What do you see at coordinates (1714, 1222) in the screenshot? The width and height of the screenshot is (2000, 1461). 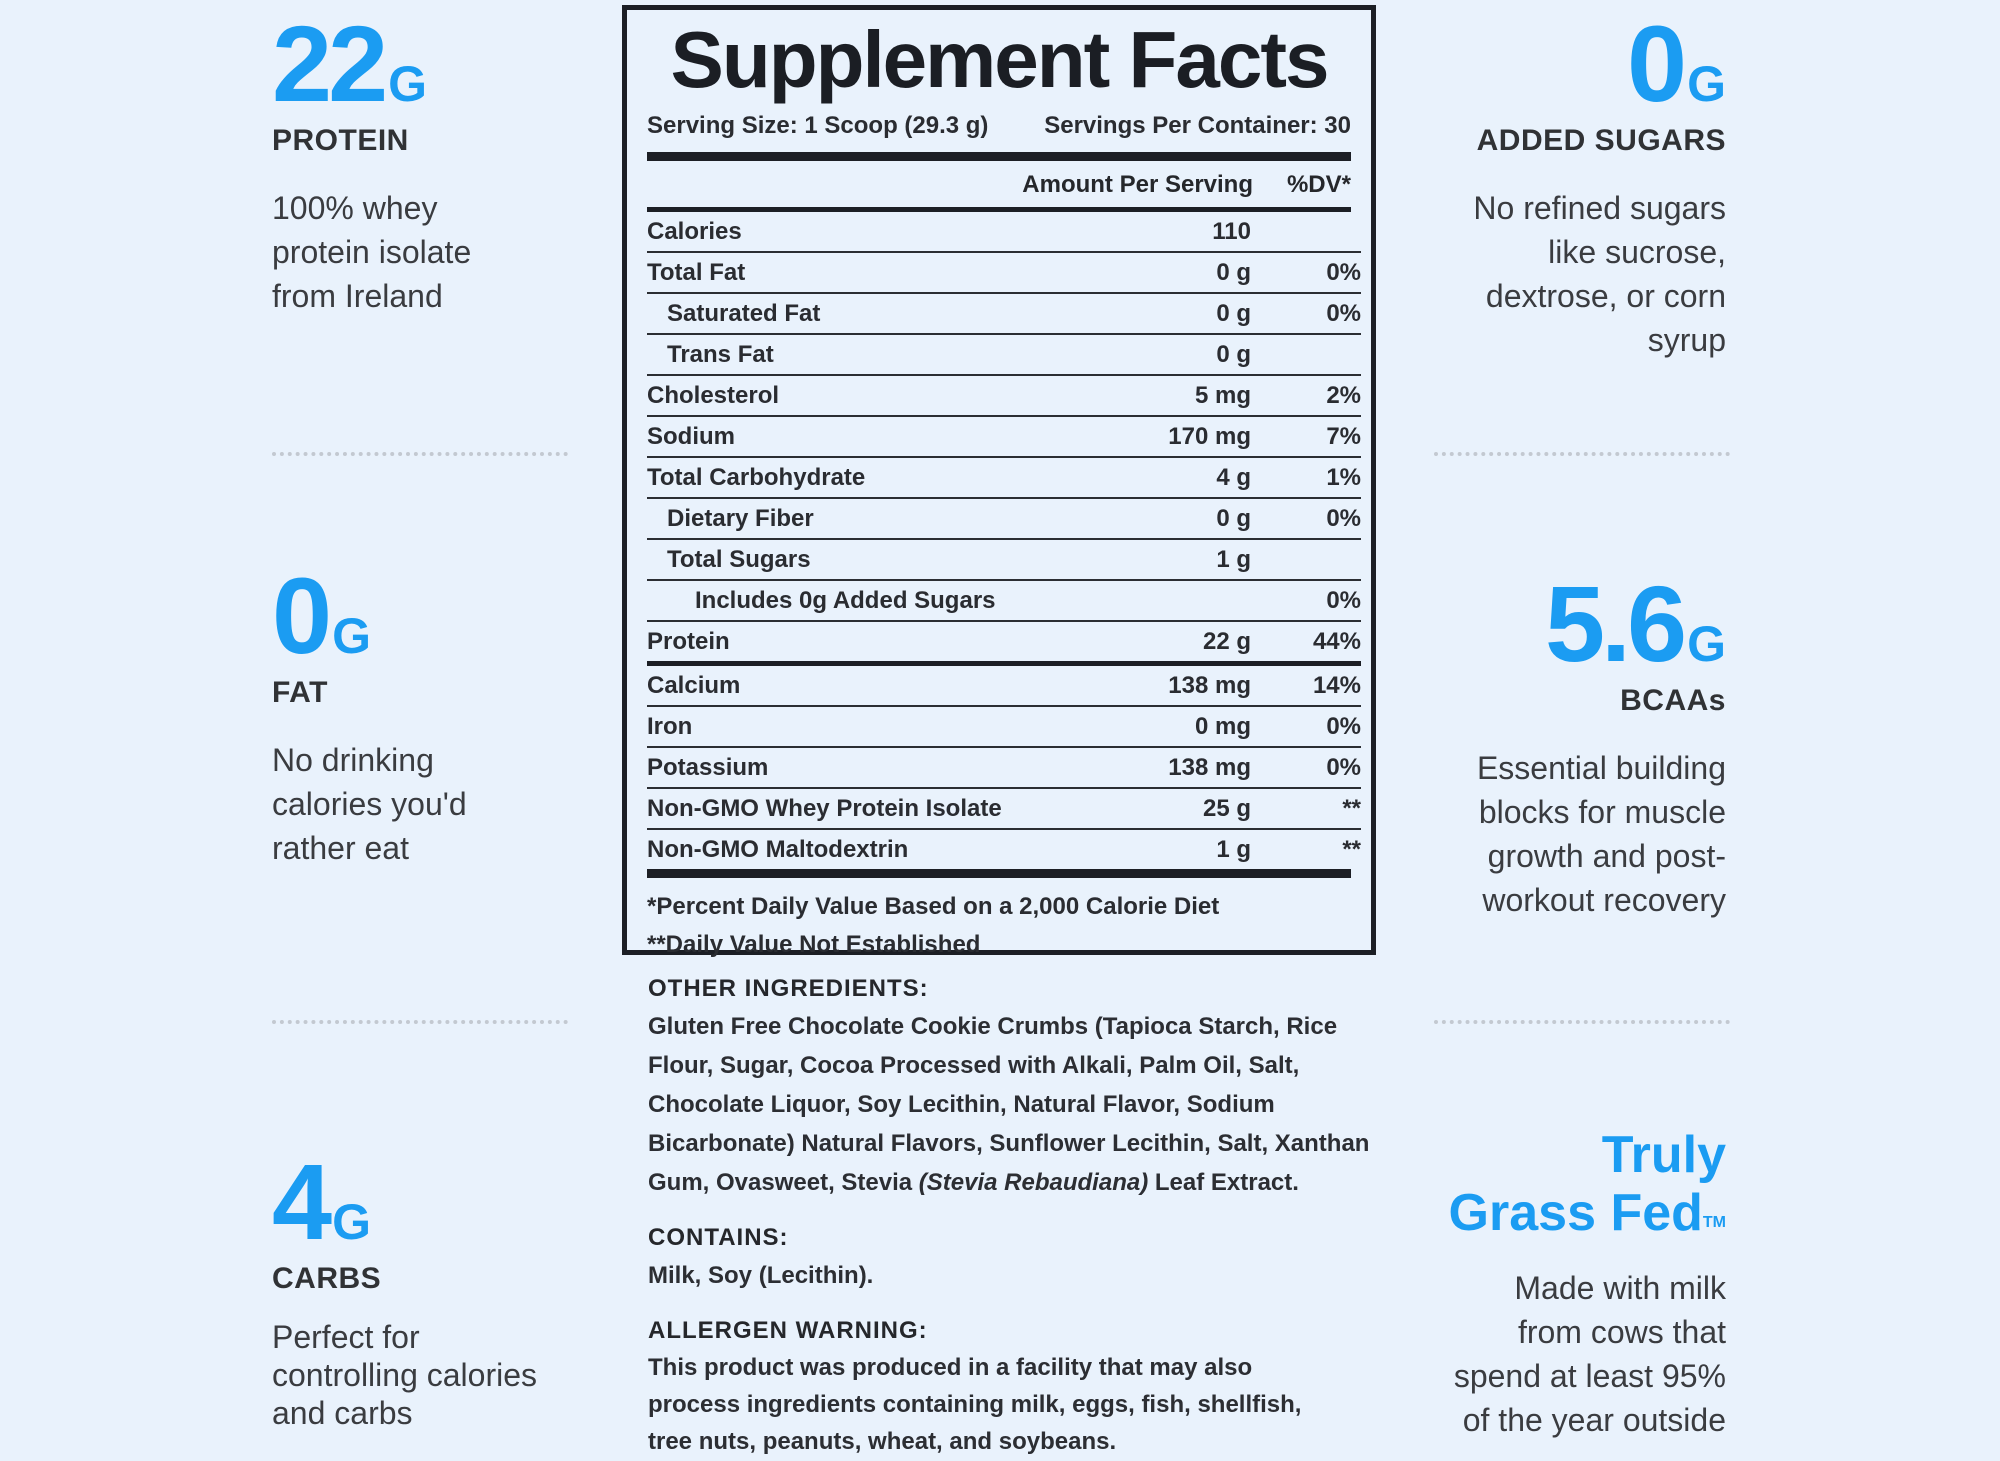 I see `trademark: TM` at bounding box center [1714, 1222].